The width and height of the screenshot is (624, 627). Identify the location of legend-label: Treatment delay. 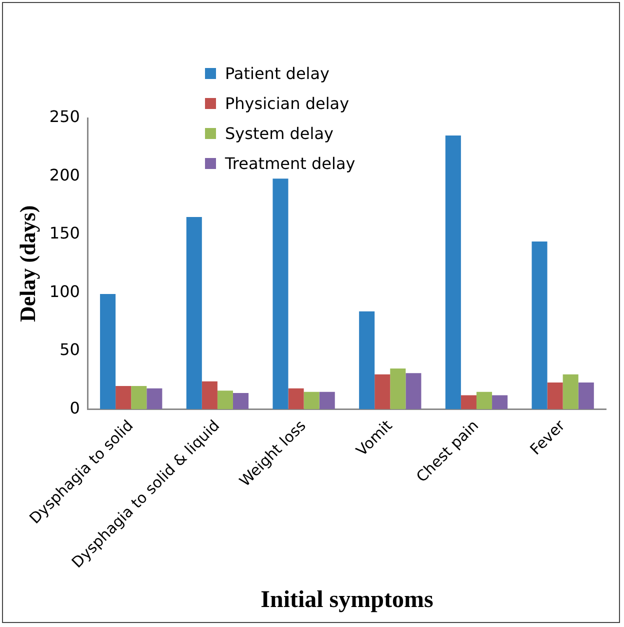
(290, 163).